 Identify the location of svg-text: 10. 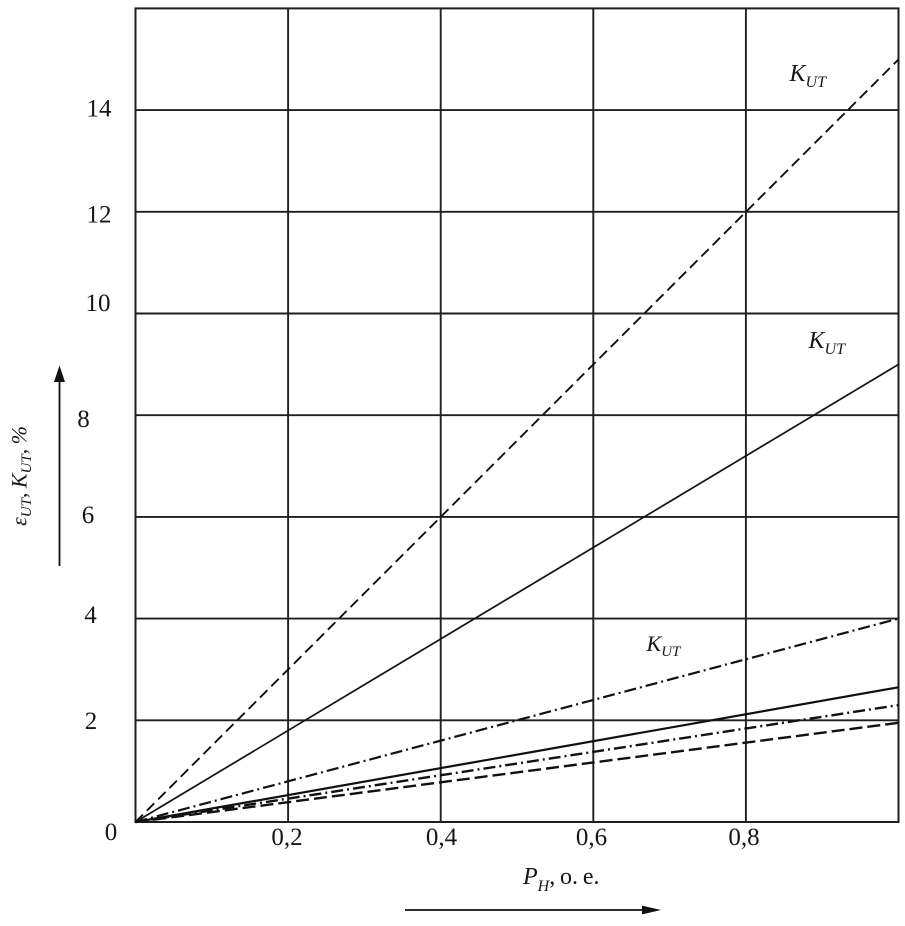
(98, 303).